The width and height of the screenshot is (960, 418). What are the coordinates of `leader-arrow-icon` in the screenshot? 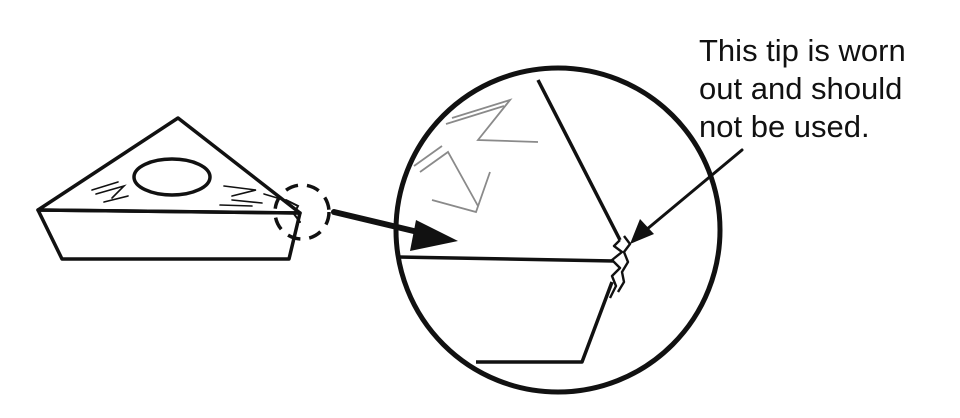 It's located at (687, 196).